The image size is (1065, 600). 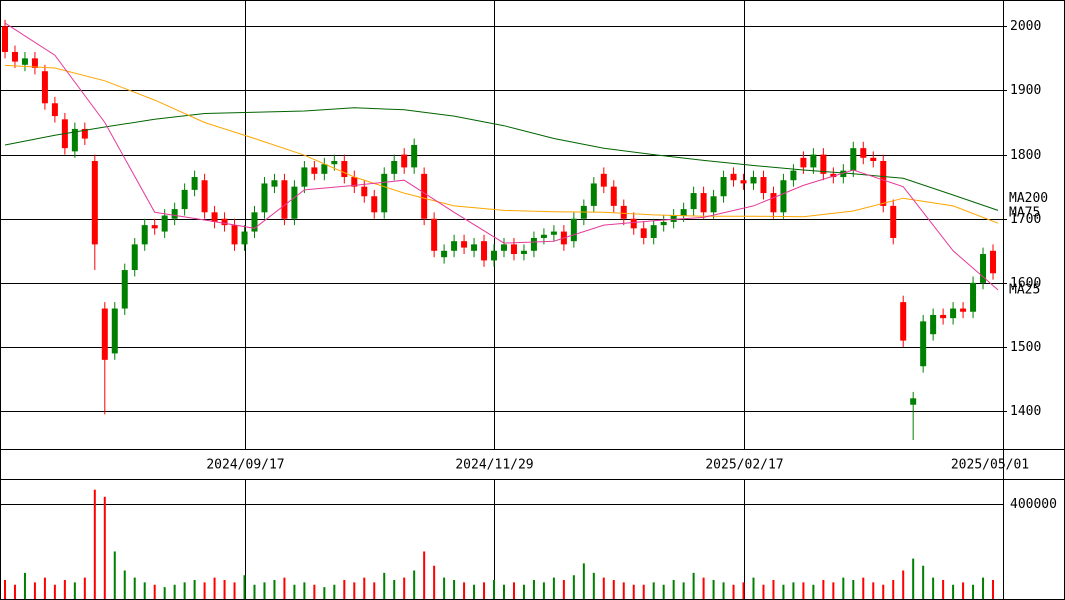 What do you see at coordinates (1025, 155) in the screenshot?
I see `y-tick-label: 1800` at bounding box center [1025, 155].